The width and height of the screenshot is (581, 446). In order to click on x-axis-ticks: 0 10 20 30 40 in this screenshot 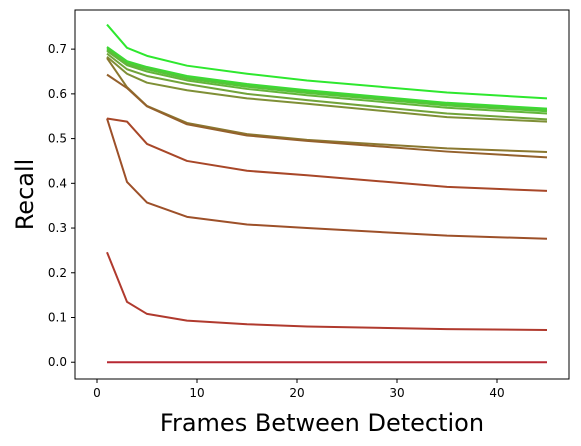, I will do `click(299, 389)`.